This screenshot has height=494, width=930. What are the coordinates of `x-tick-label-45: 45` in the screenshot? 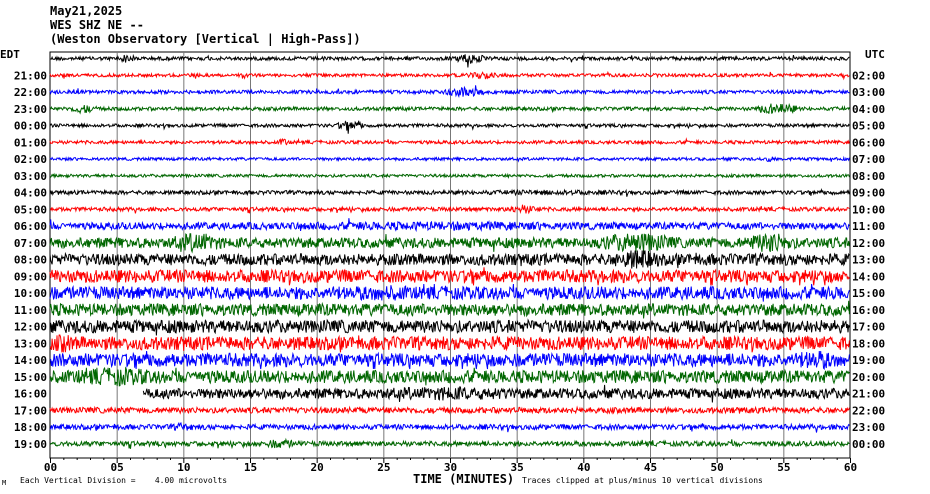 It's located at (650, 467).